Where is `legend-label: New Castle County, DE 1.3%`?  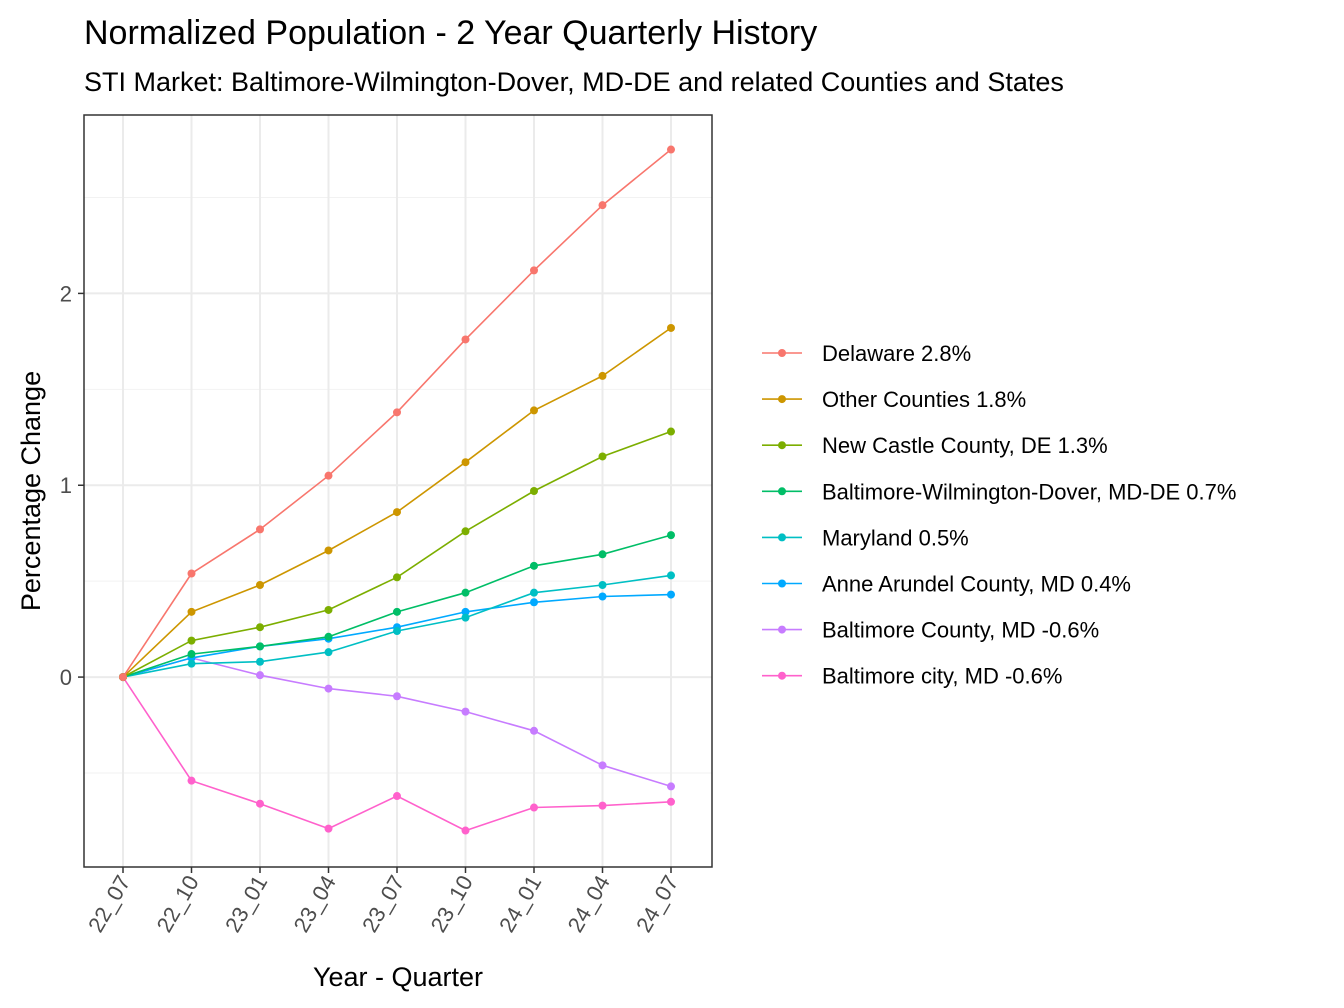 legend-label: New Castle County, DE 1.3% is located at coordinates (965, 445).